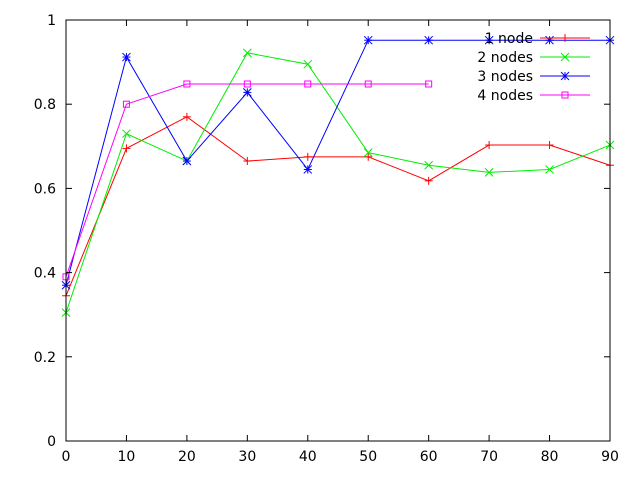 This screenshot has width=640, height=480. Describe the element at coordinates (247, 457) in the screenshot. I see `x-tick-label: 30` at that location.